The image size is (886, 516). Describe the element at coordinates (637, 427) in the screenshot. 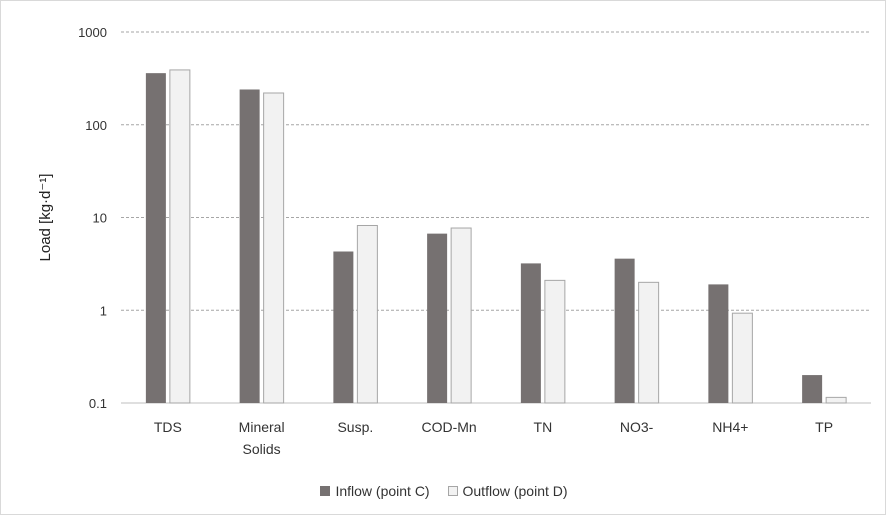

I see `x-tick-label: NO3-` at that location.